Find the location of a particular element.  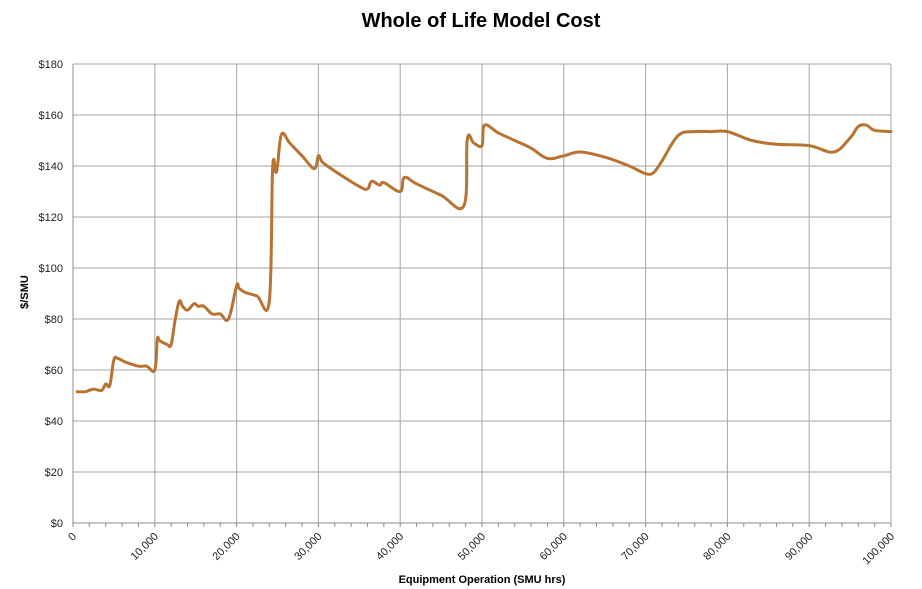

x-tick-label: 10,000 is located at coordinates (145, 547).